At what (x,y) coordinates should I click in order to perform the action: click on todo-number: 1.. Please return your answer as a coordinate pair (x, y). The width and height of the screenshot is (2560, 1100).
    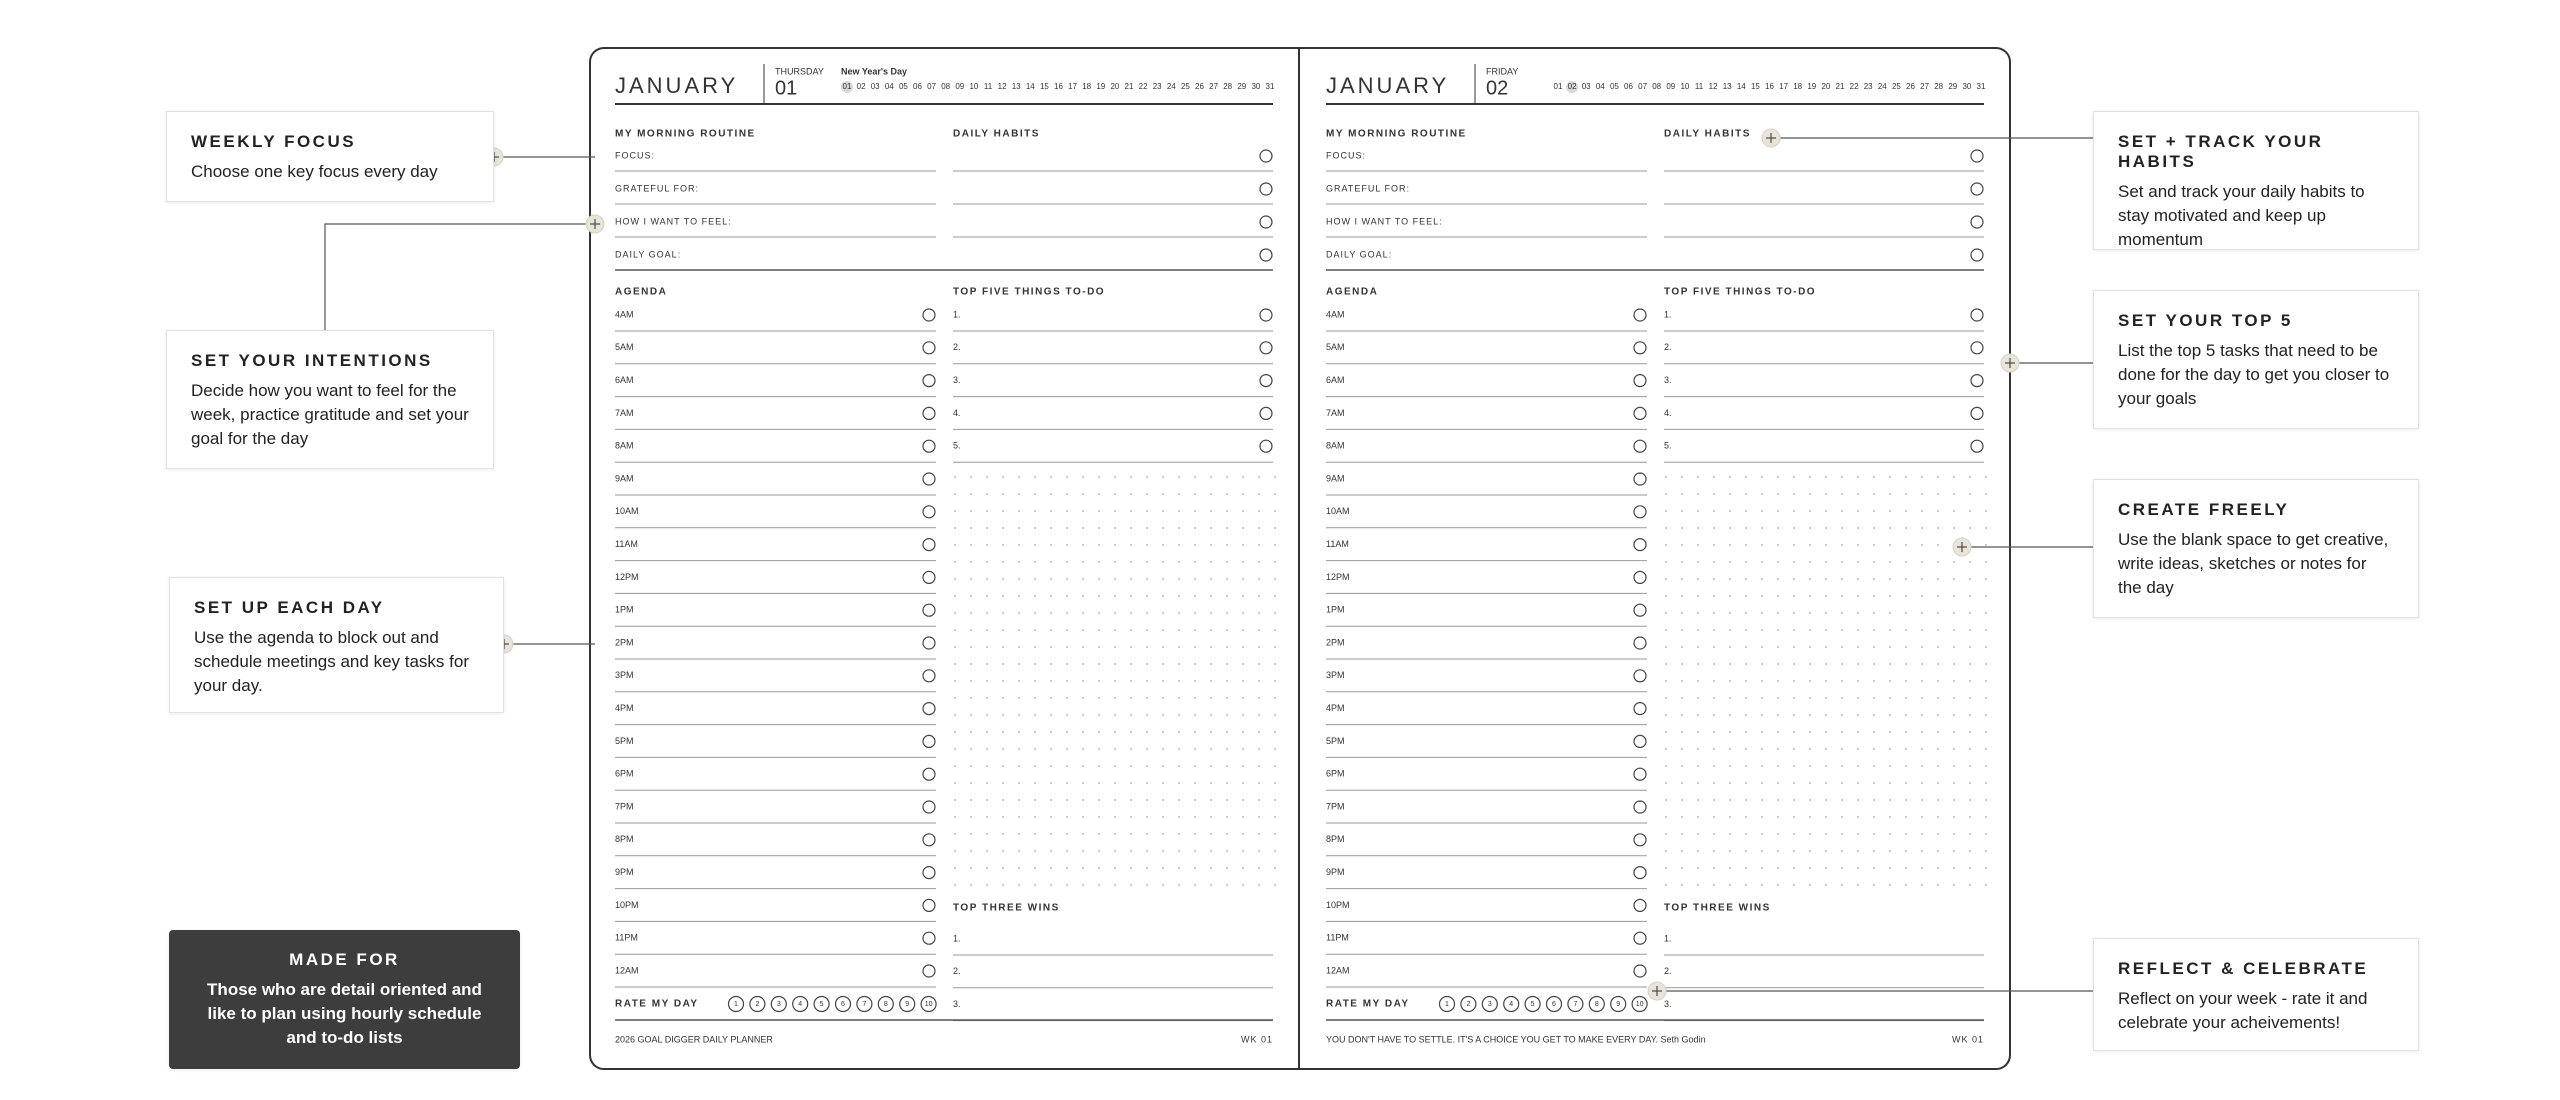
    Looking at the image, I should click on (1668, 314).